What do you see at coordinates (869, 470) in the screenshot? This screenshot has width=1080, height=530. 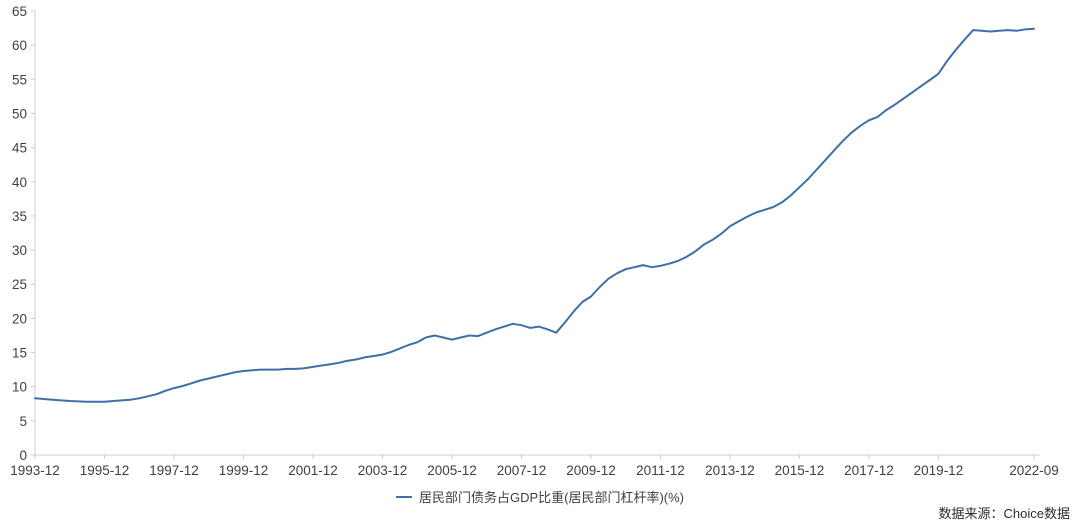 I see `x-tick-label: 2017-12` at bounding box center [869, 470].